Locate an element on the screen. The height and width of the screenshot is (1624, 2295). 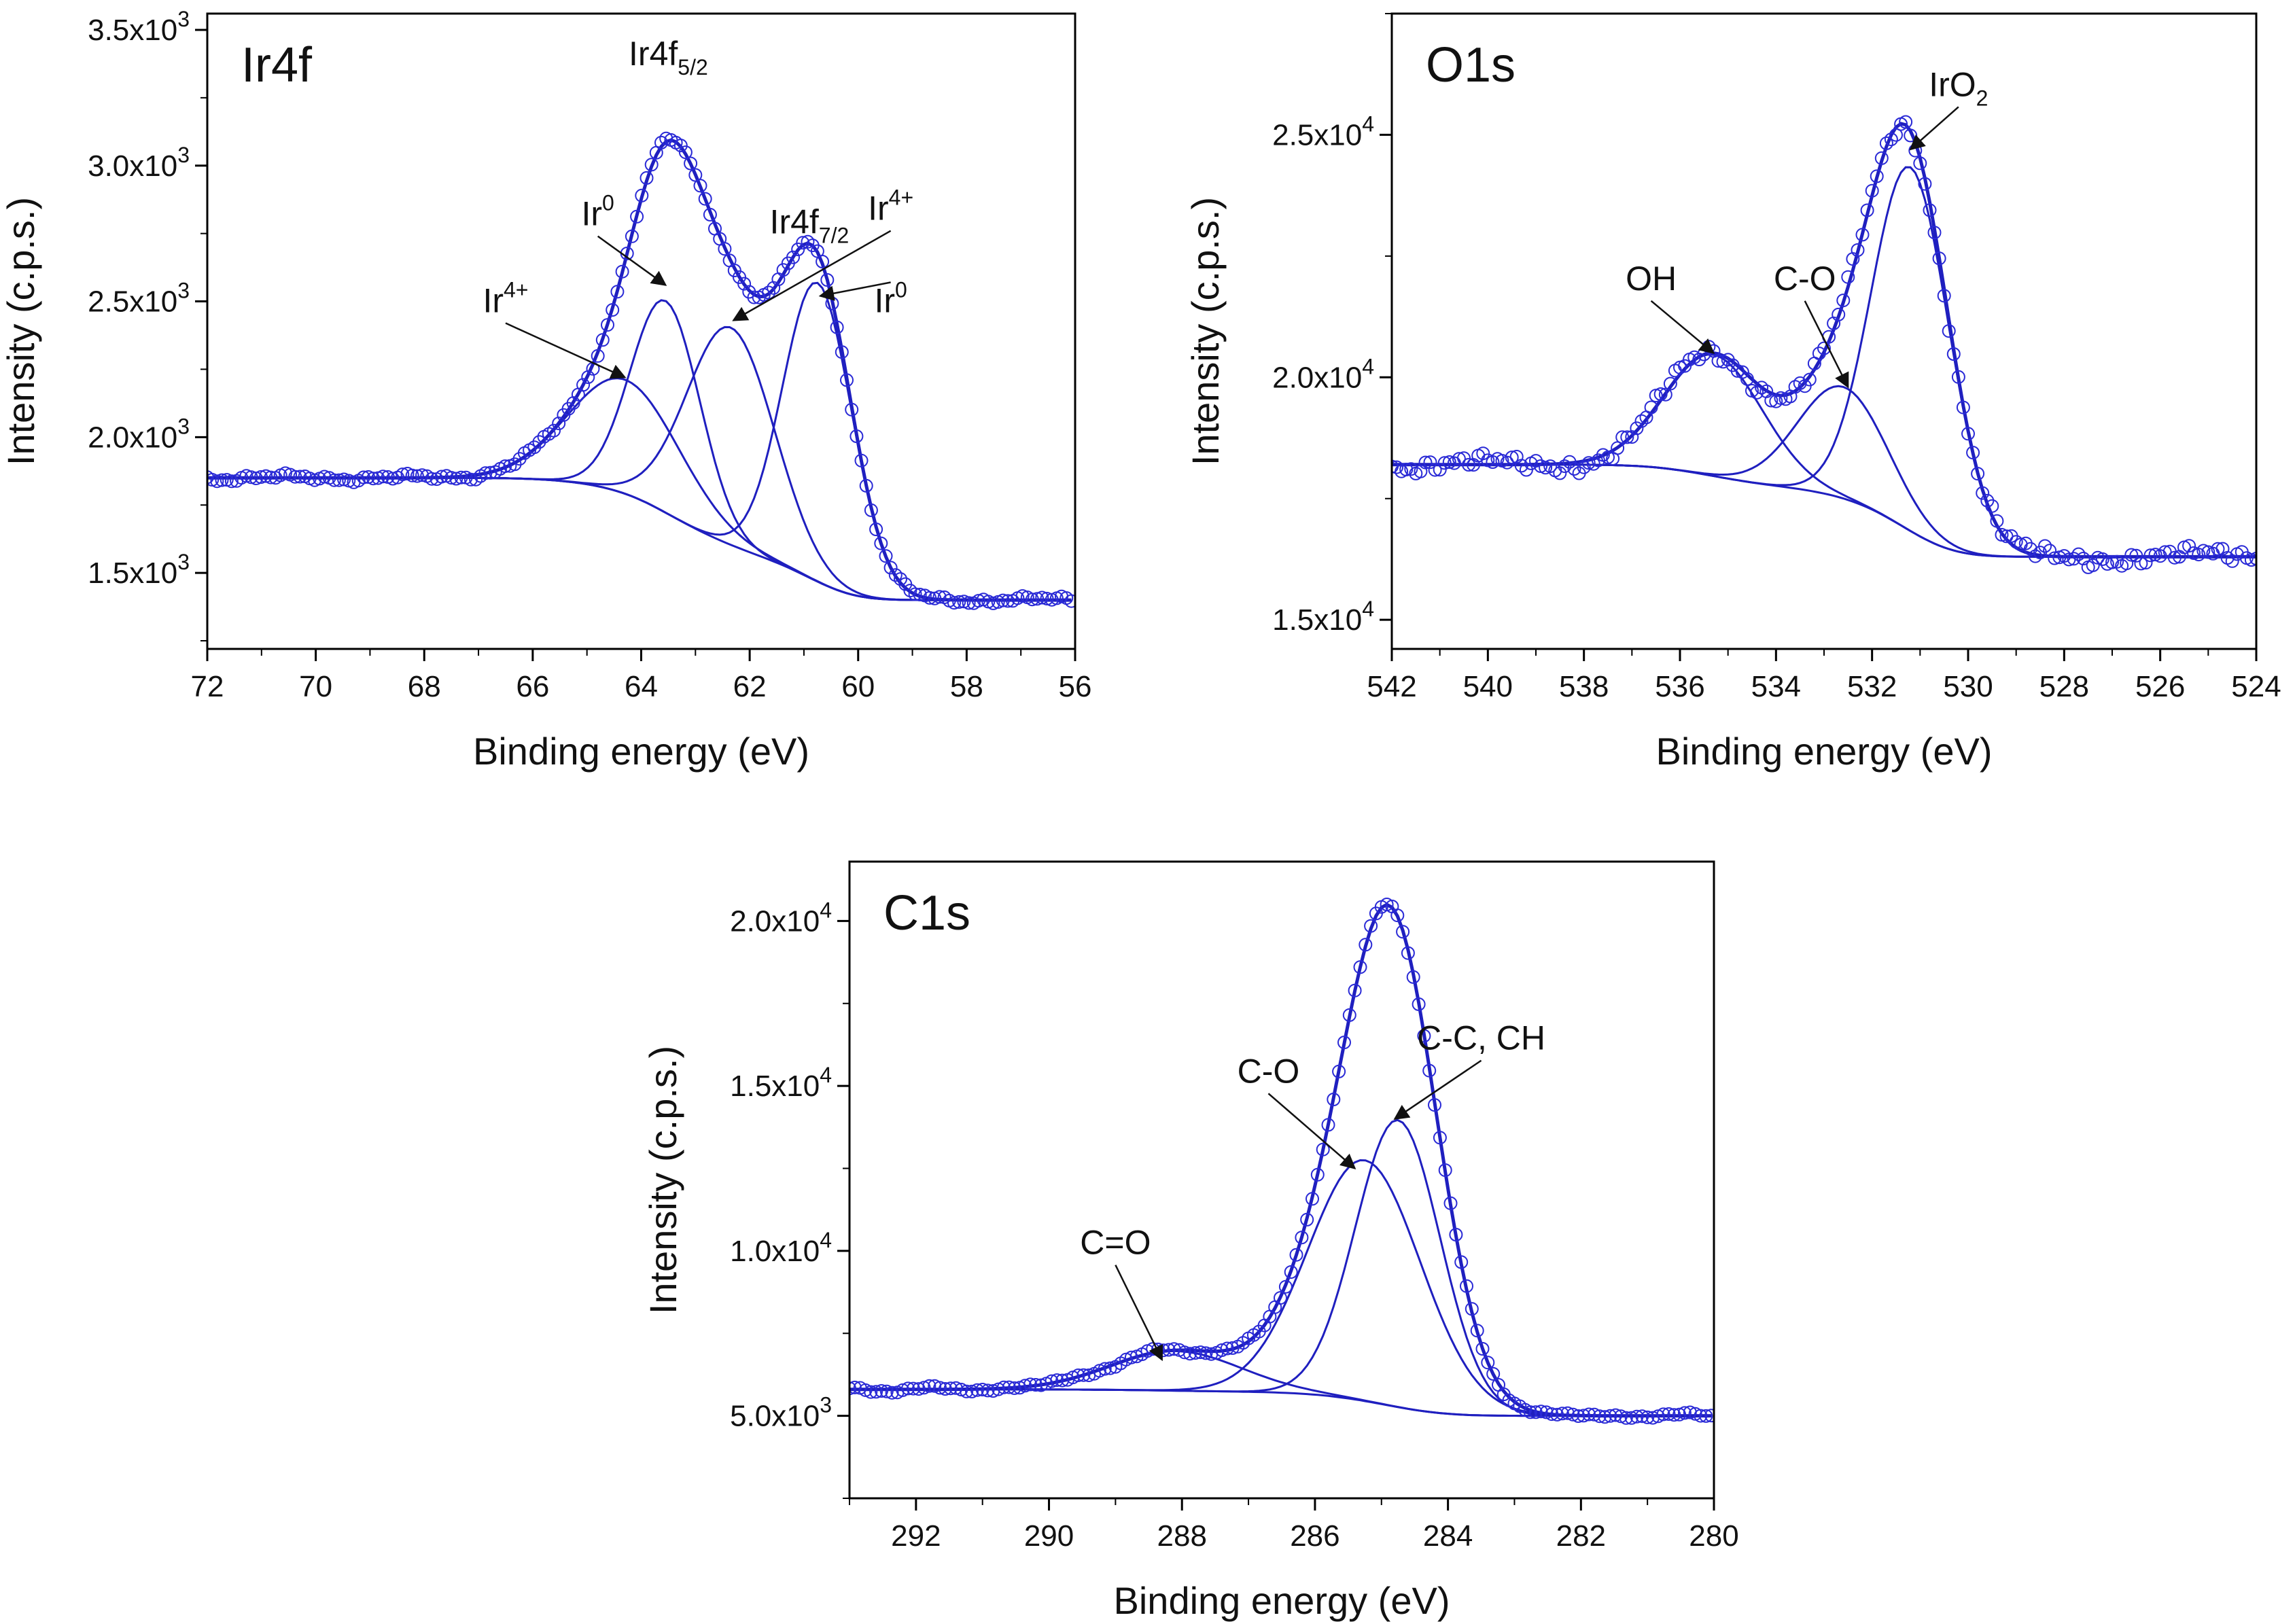
c1s-data-points is located at coordinates (1282, 1161).